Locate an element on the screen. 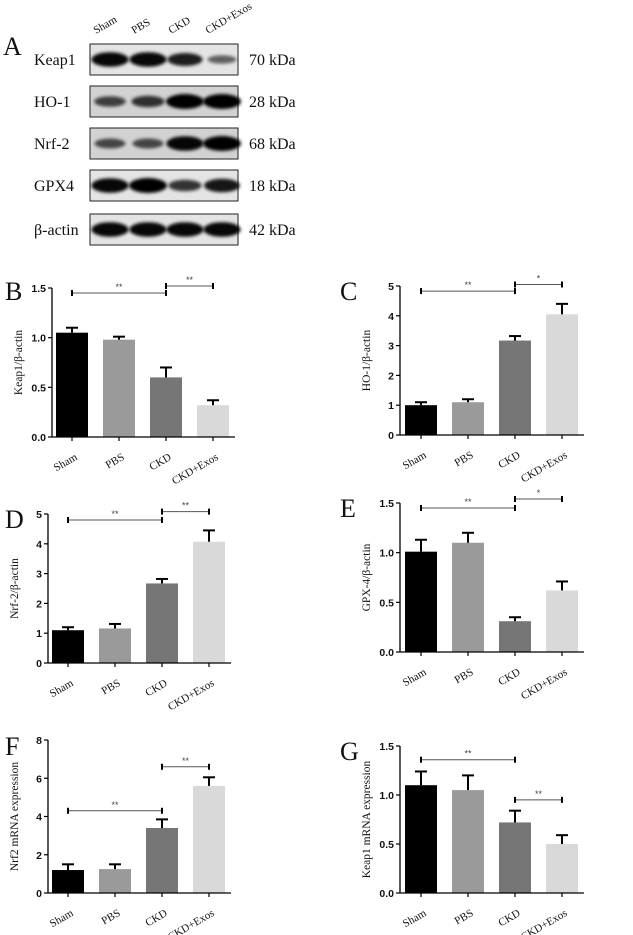  molecular-weight-label: 28 kDa is located at coordinates (272, 102).